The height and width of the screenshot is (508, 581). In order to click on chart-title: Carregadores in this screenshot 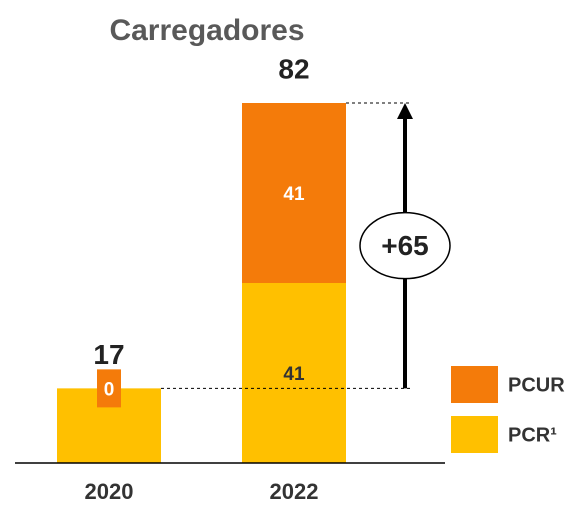, I will do `click(206, 30)`.